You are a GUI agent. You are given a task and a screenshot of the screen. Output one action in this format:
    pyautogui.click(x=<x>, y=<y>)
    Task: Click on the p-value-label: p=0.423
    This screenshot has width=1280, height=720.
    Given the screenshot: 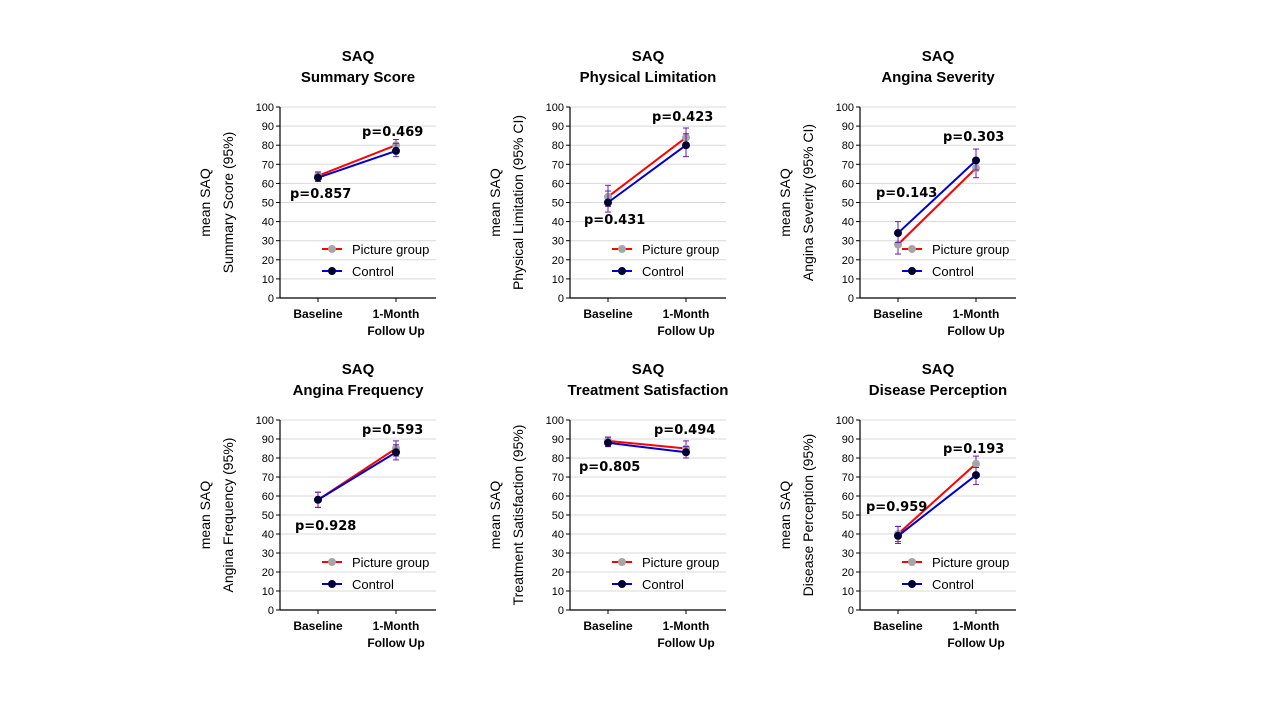 What is the action you would take?
    pyautogui.click(x=682, y=117)
    